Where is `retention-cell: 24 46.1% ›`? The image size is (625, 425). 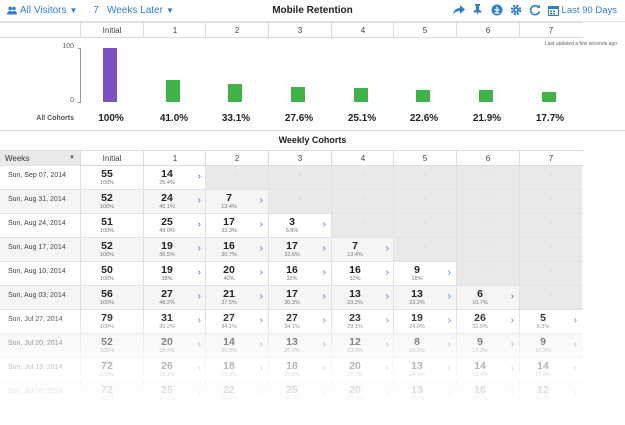 retention-cell: 24 46.1% › is located at coordinates (174, 201).